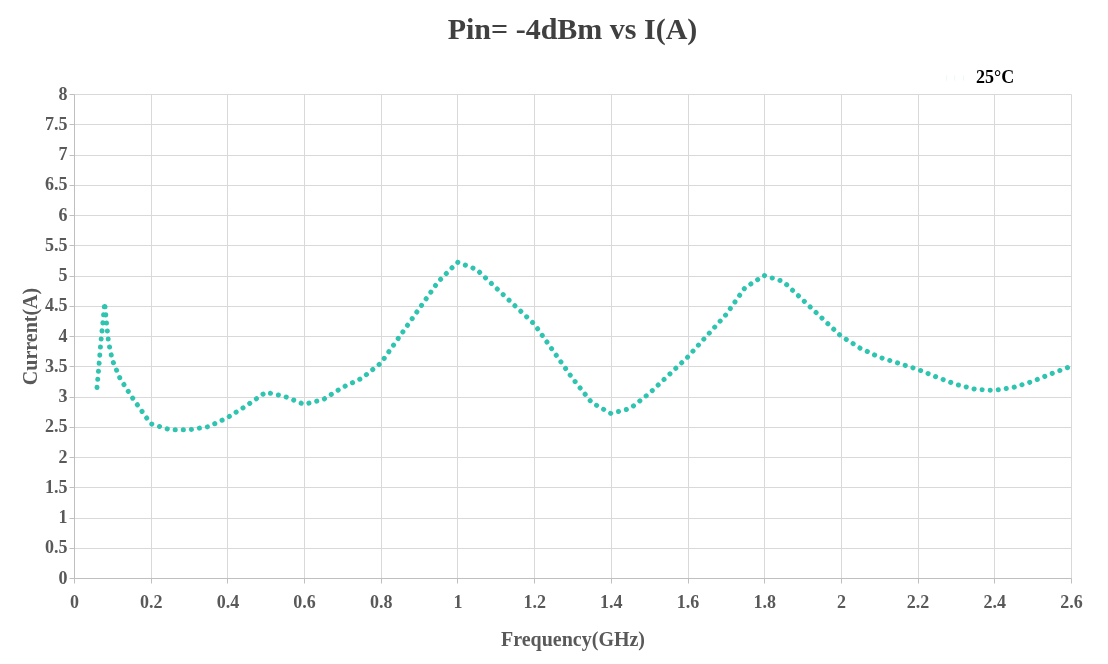 The width and height of the screenshot is (1108, 664). I want to click on x-tick-label: 1.8, so click(764, 601).